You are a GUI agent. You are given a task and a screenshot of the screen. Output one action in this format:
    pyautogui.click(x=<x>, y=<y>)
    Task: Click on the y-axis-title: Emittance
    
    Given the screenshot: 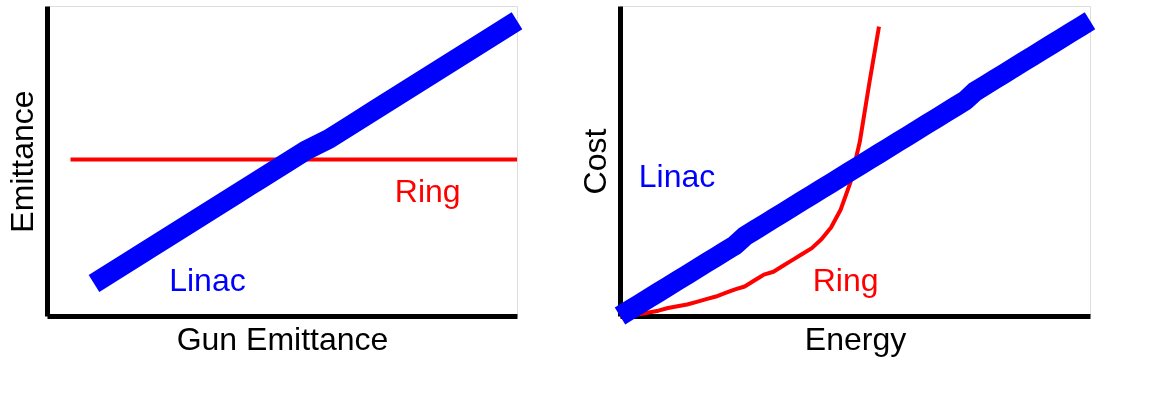 What is the action you would take?
    pyautogui.click(x=21, y=161)
    